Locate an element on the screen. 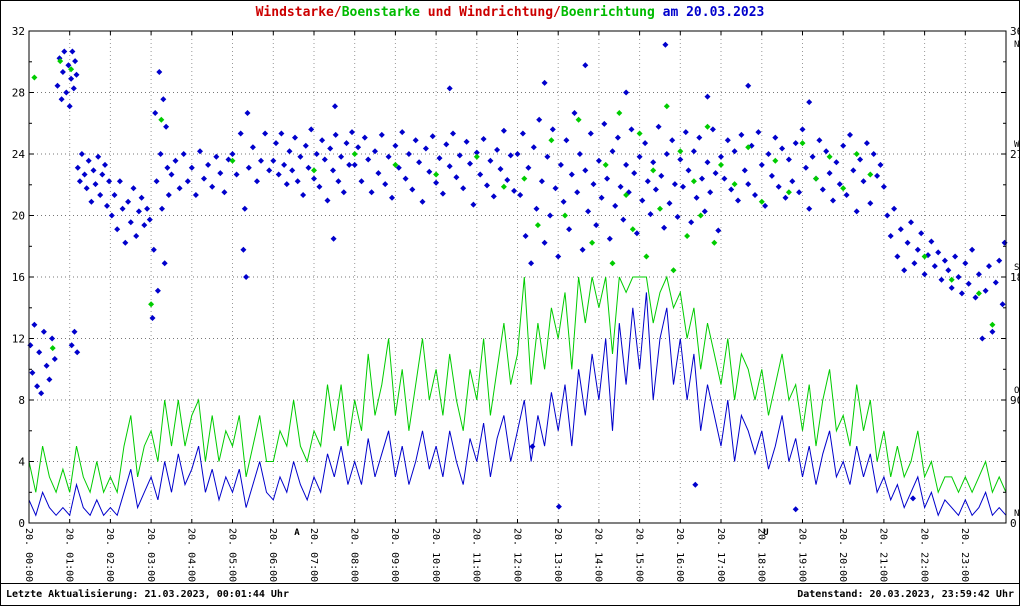 The width and height of the screenshot is (1020, 606). x-tick-label: 20. 19:00 is located at coordinates (801, 555).